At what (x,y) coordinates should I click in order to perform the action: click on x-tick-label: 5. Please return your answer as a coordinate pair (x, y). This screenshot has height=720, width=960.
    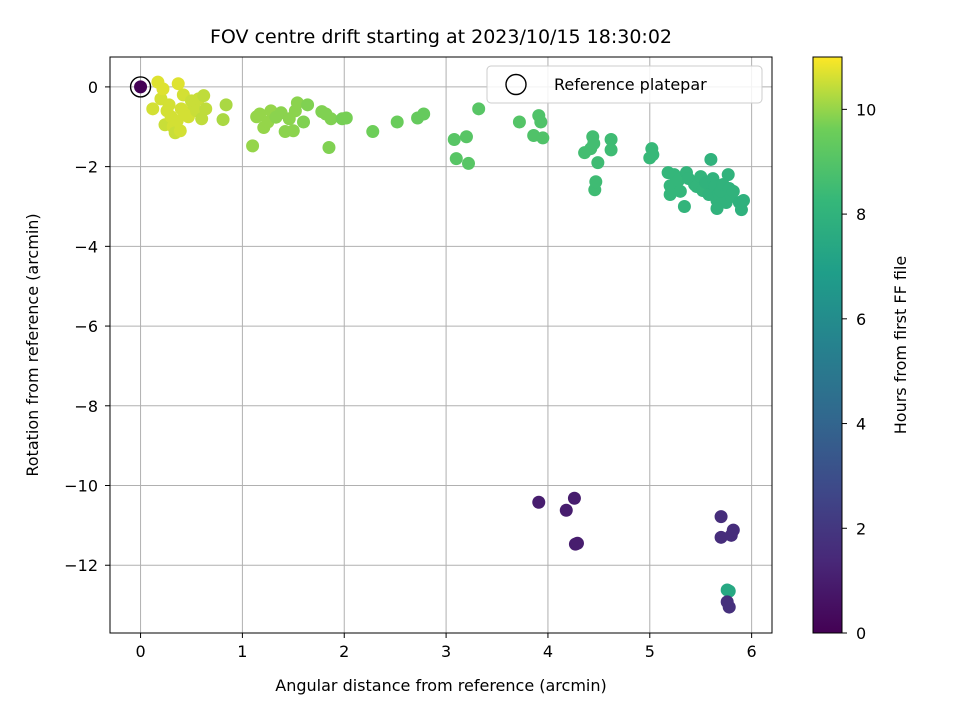
    Looking at the image, I should click on (650, 651).